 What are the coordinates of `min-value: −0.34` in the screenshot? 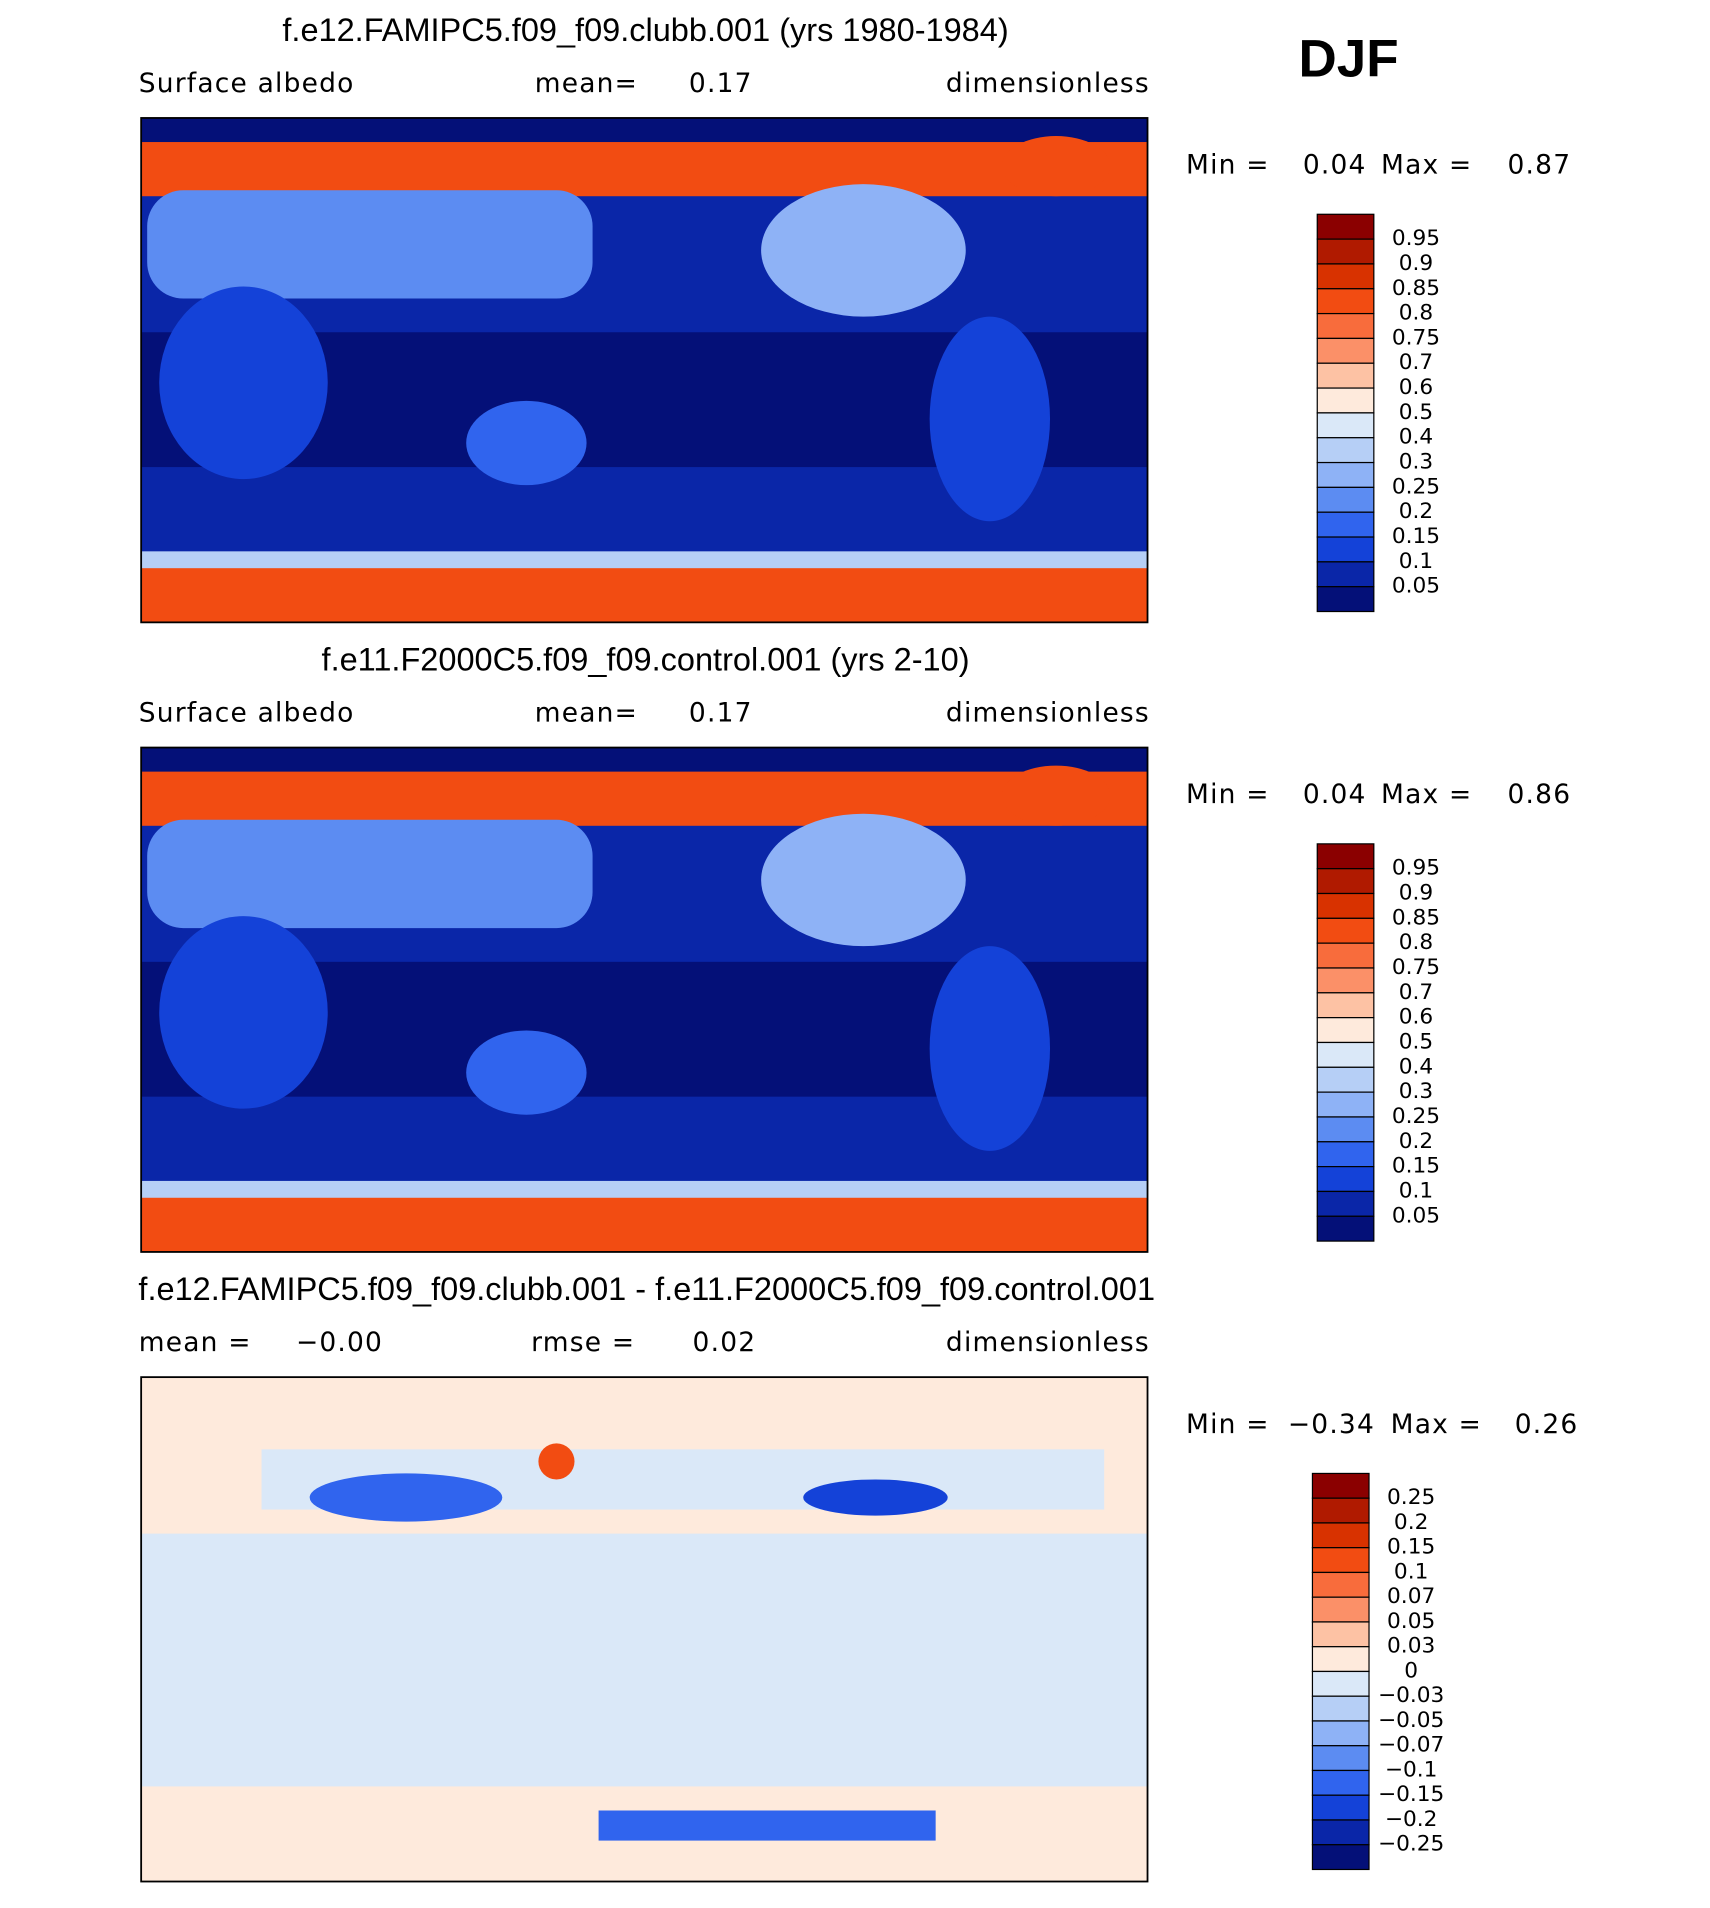 It's located at (1331, 1424).